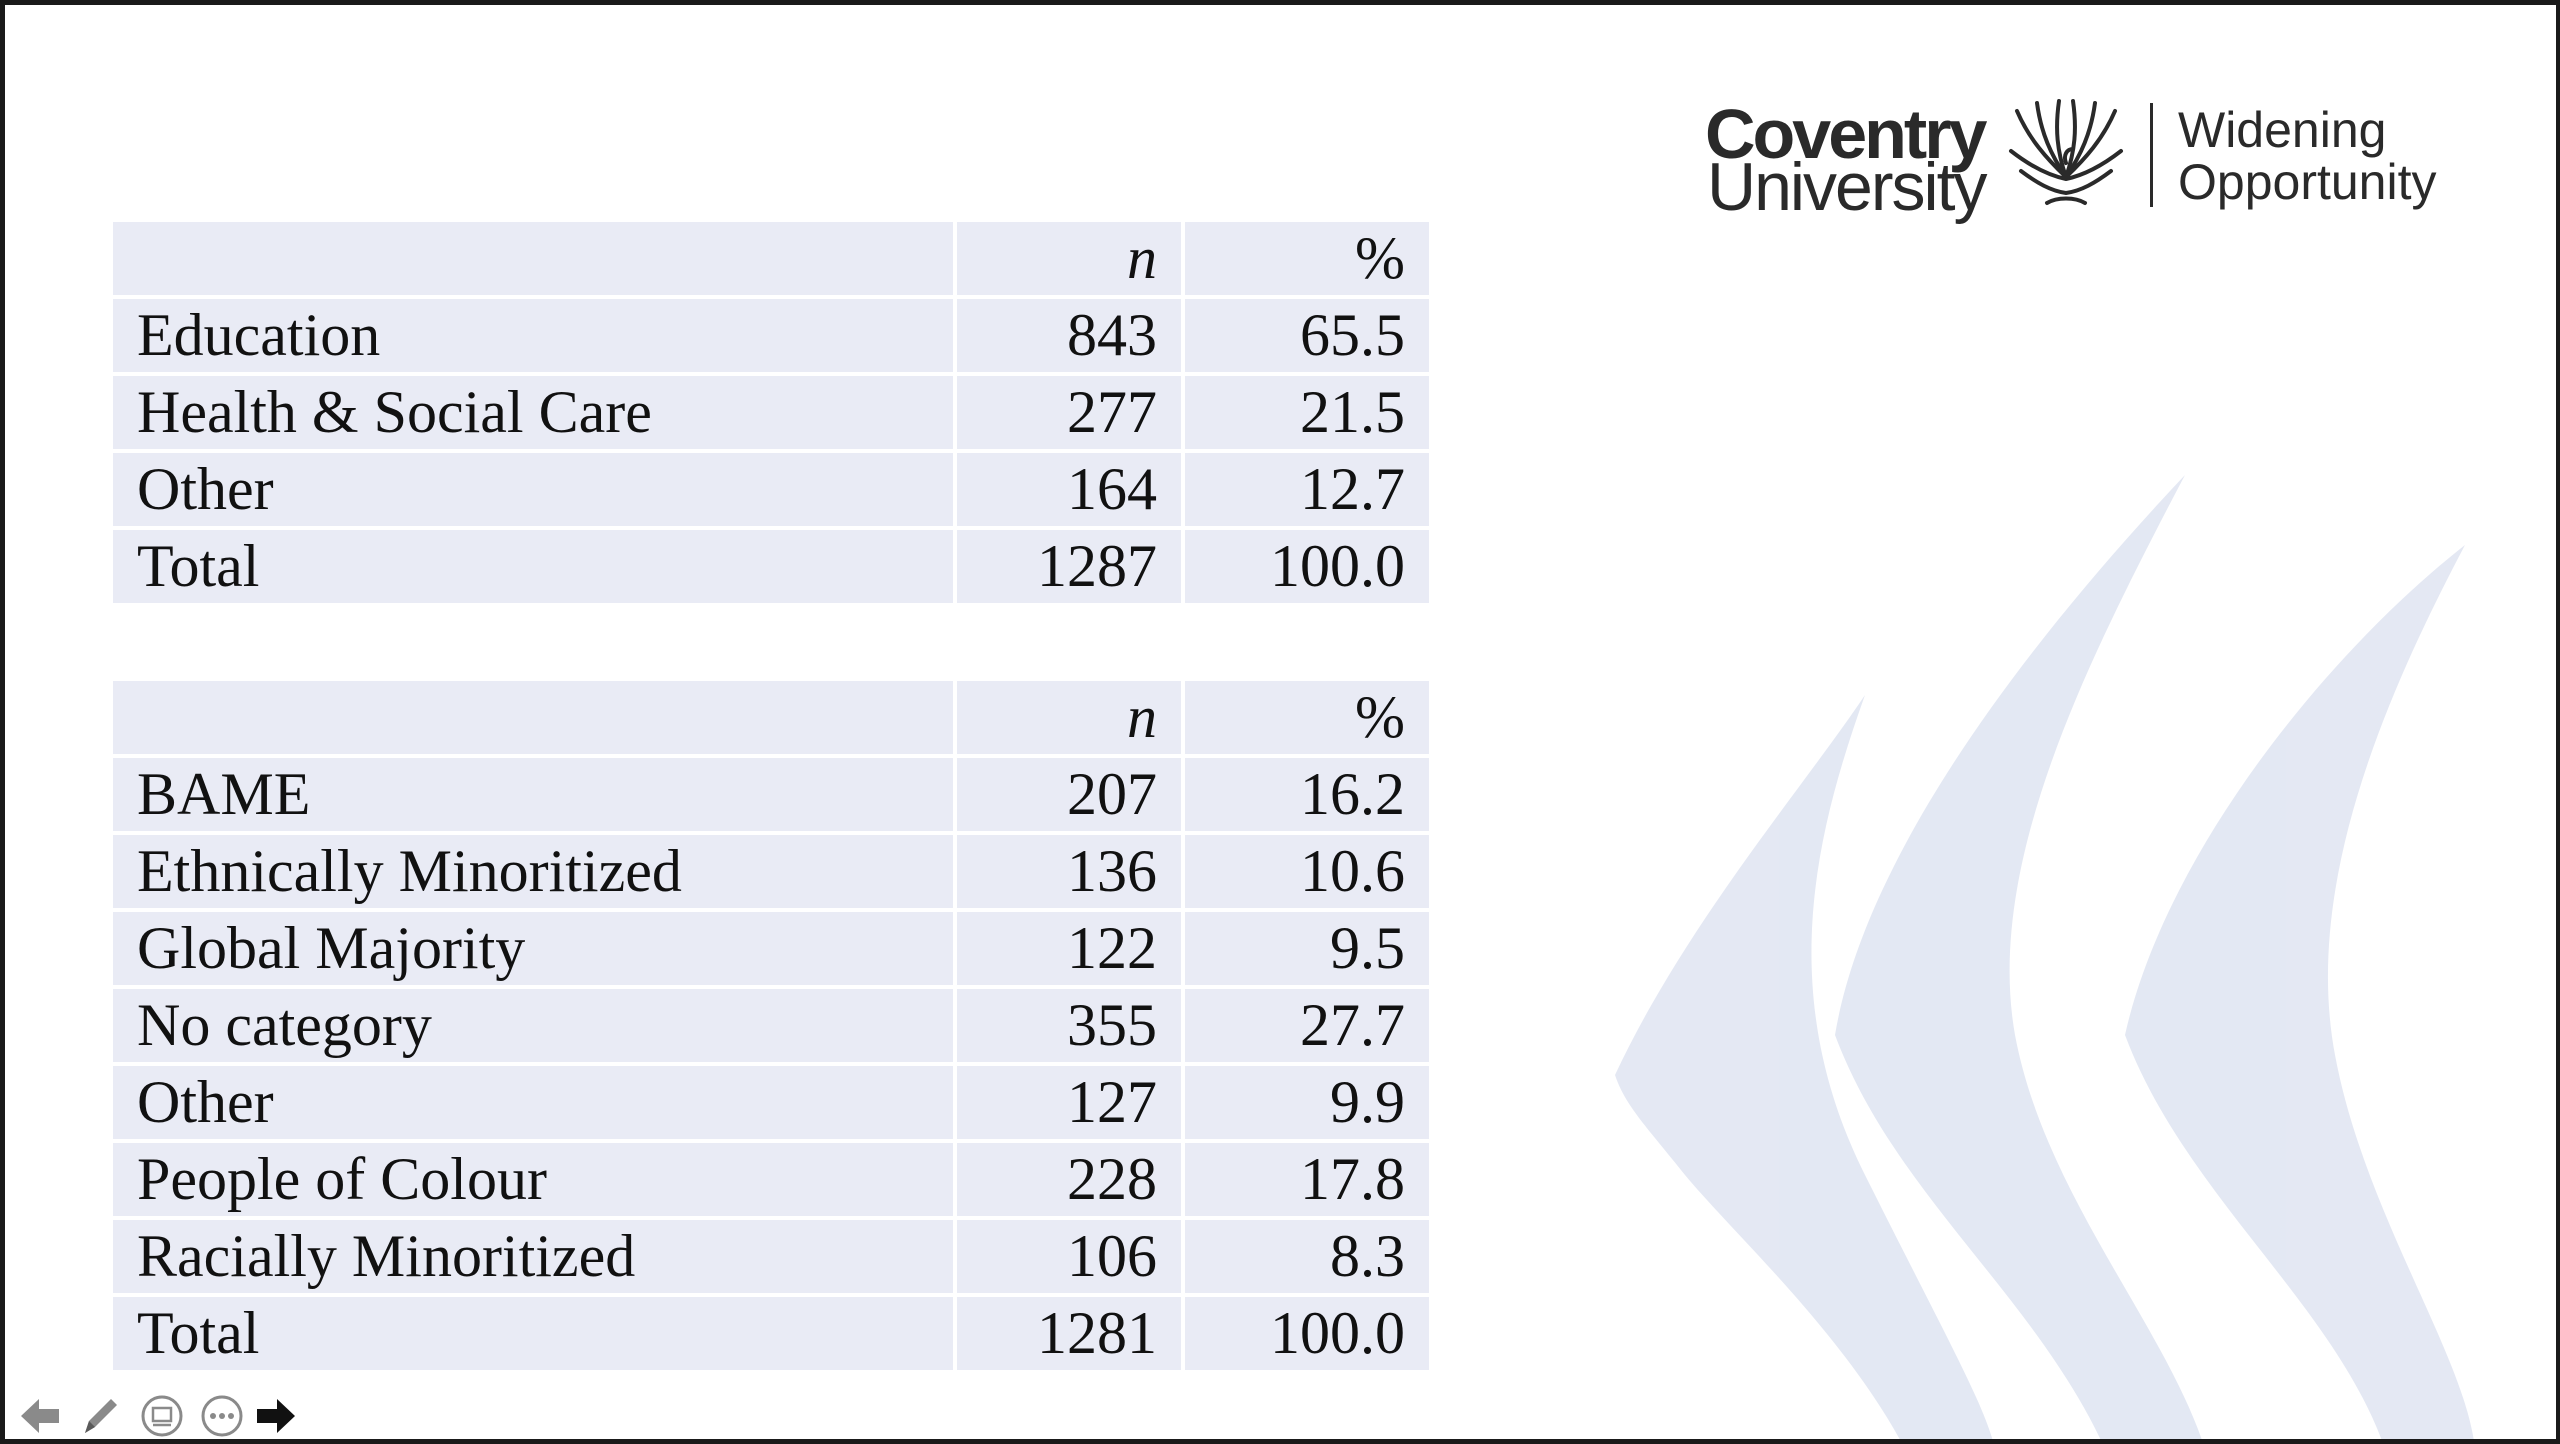  Describe the element at coordinates (1307, 1025) in the screenshot. I see `row-percent: 27.7` at that location.